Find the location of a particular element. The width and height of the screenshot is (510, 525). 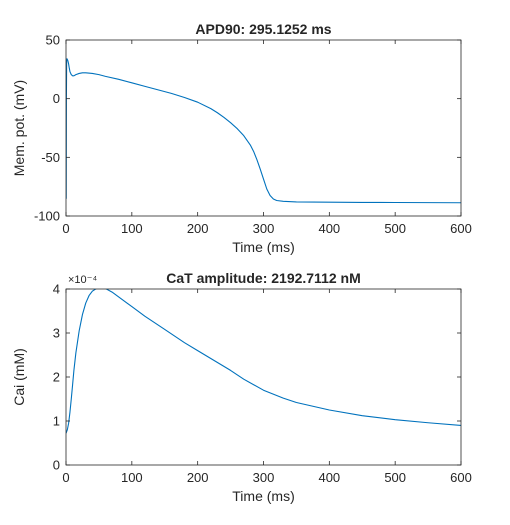

y-tick-label: -100 is located at coordinates (47, 216).